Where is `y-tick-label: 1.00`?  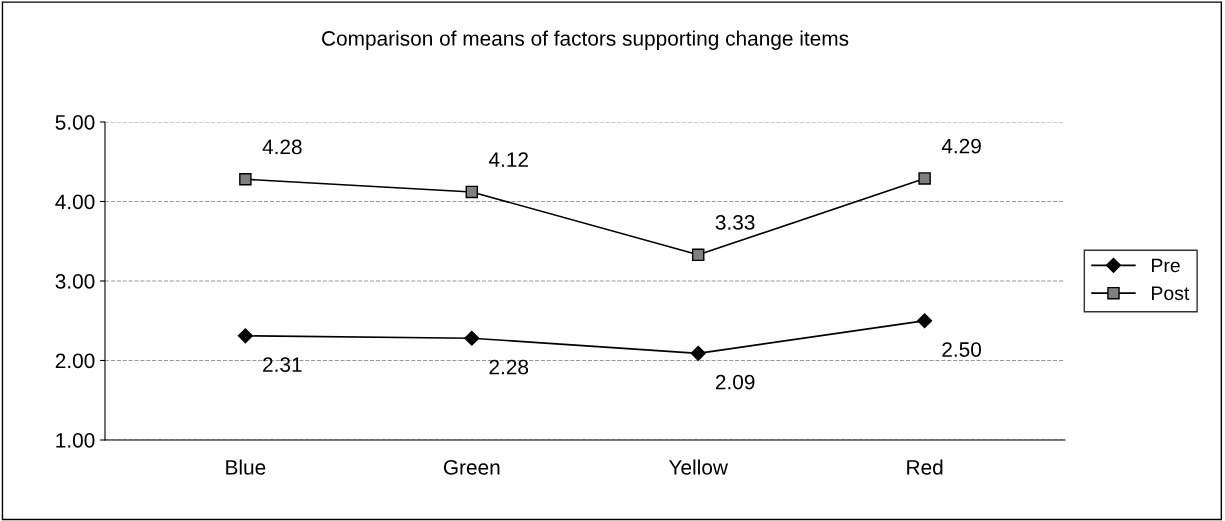 y-tick-label: 1.00 is located at coordinates (75, 440).